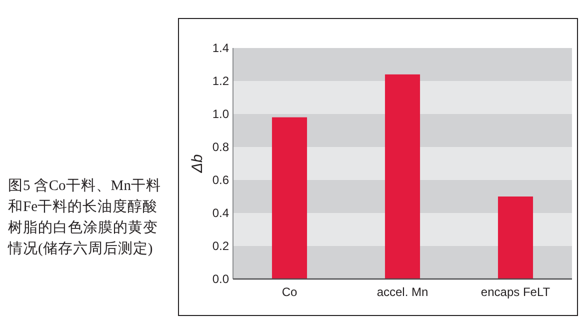  I want to click on y-tick-label: 1.0, so click(221, 114).